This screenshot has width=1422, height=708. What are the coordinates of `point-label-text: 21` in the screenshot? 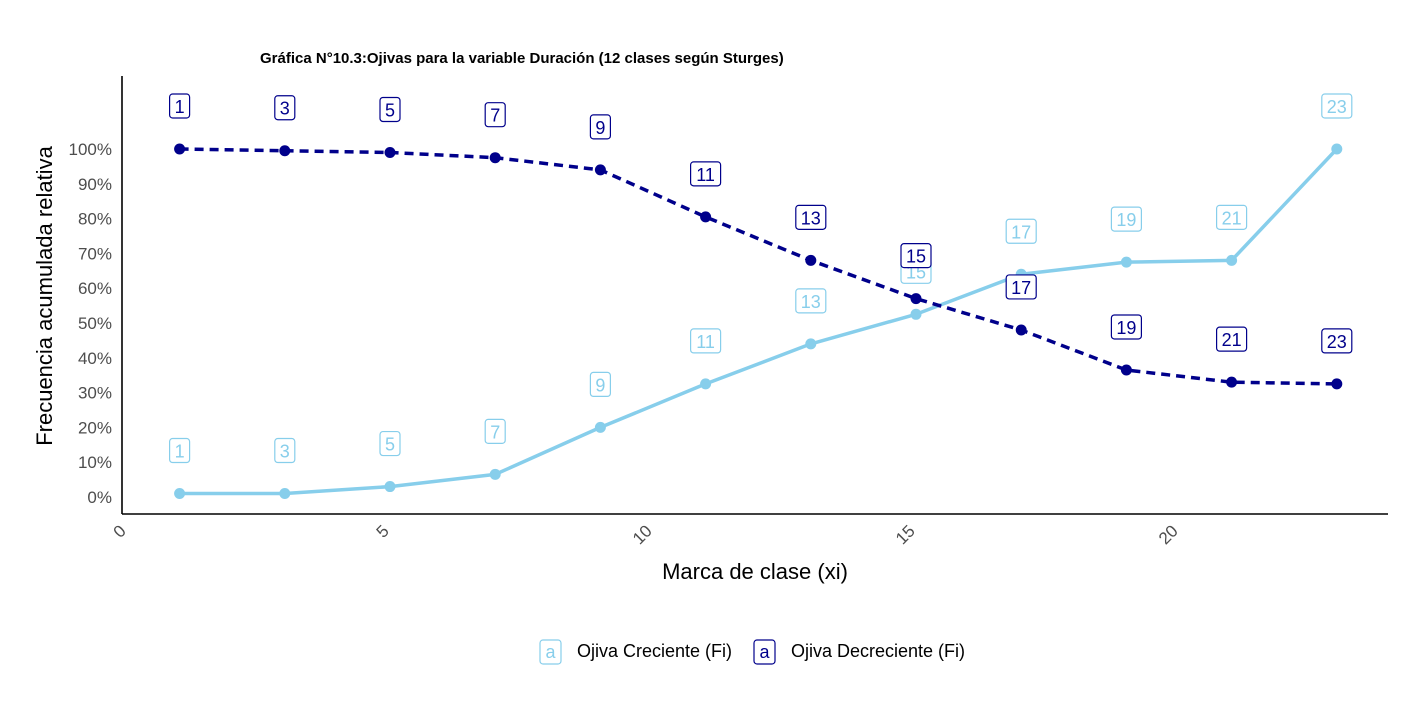 It's located at (1232, 340).